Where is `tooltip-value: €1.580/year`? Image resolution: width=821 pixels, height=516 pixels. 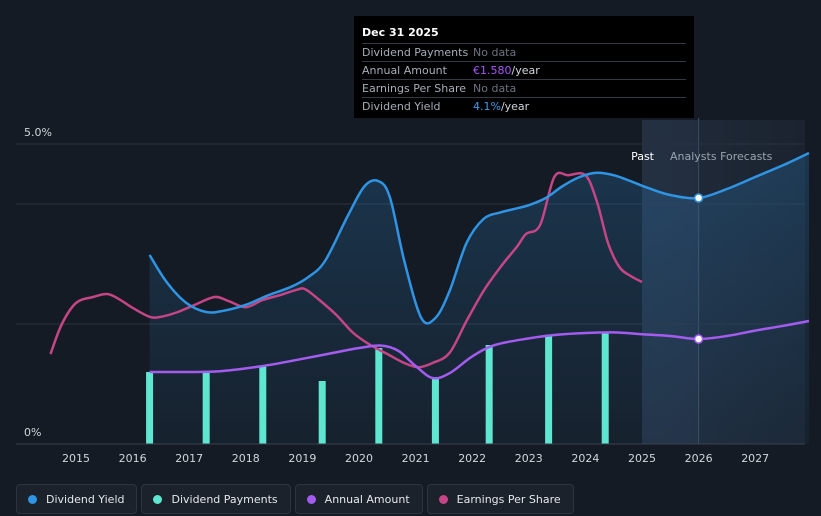
tooltip-value: €1.580/year is located at coordinates (506, 70).